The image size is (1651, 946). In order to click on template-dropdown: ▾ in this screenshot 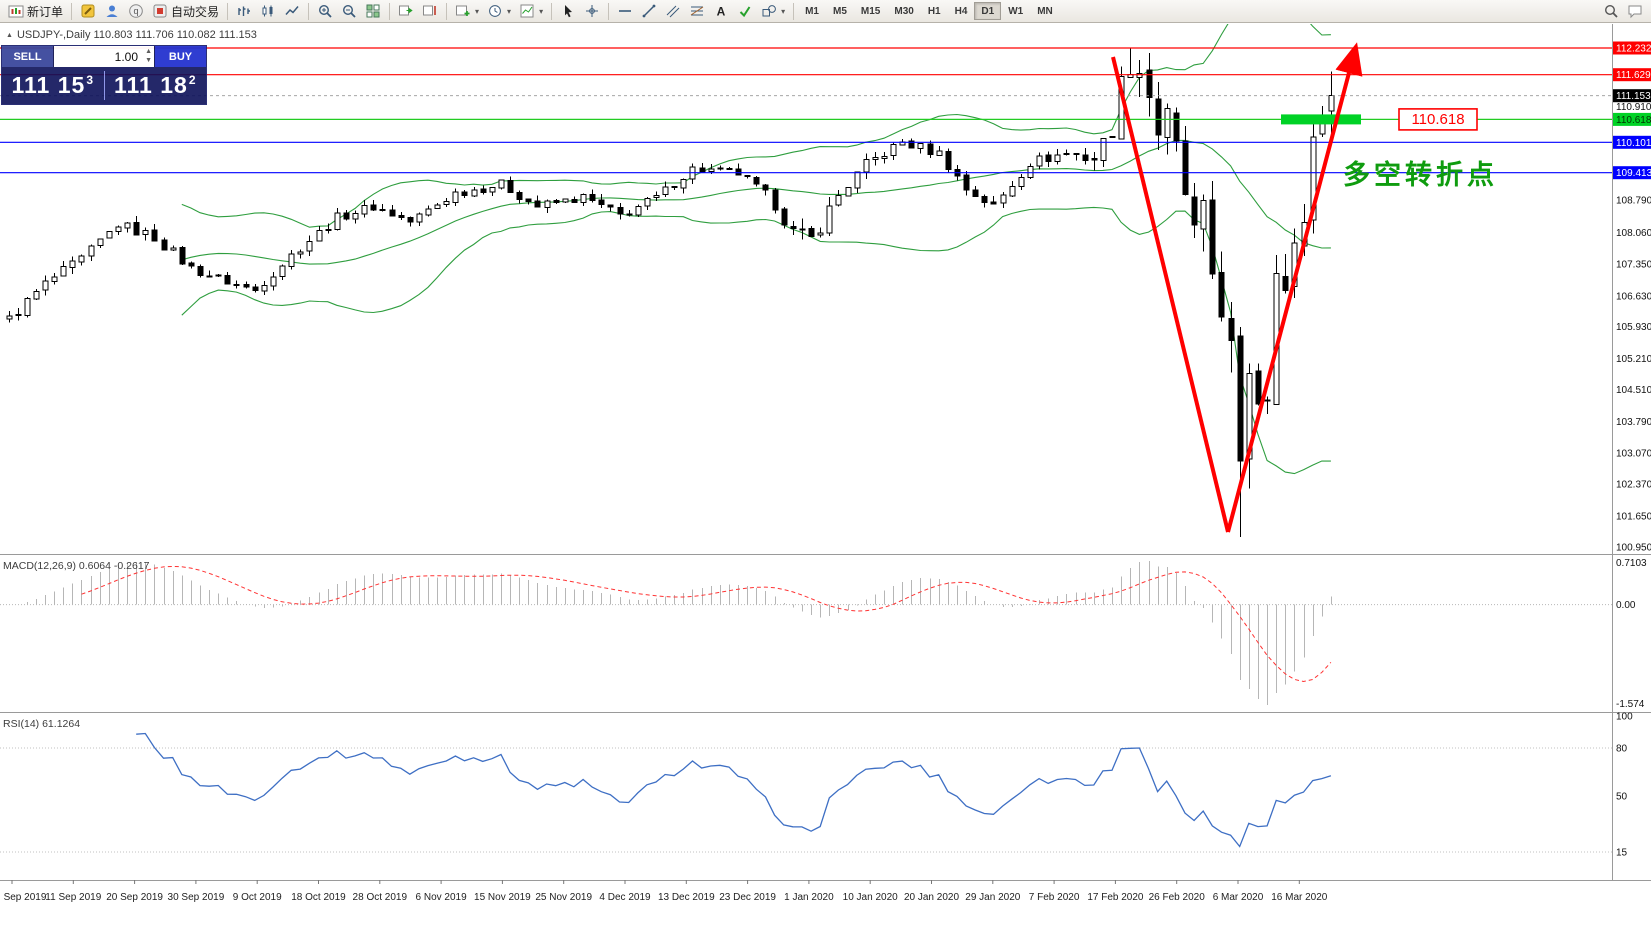, I will do `click(531, 11)`.